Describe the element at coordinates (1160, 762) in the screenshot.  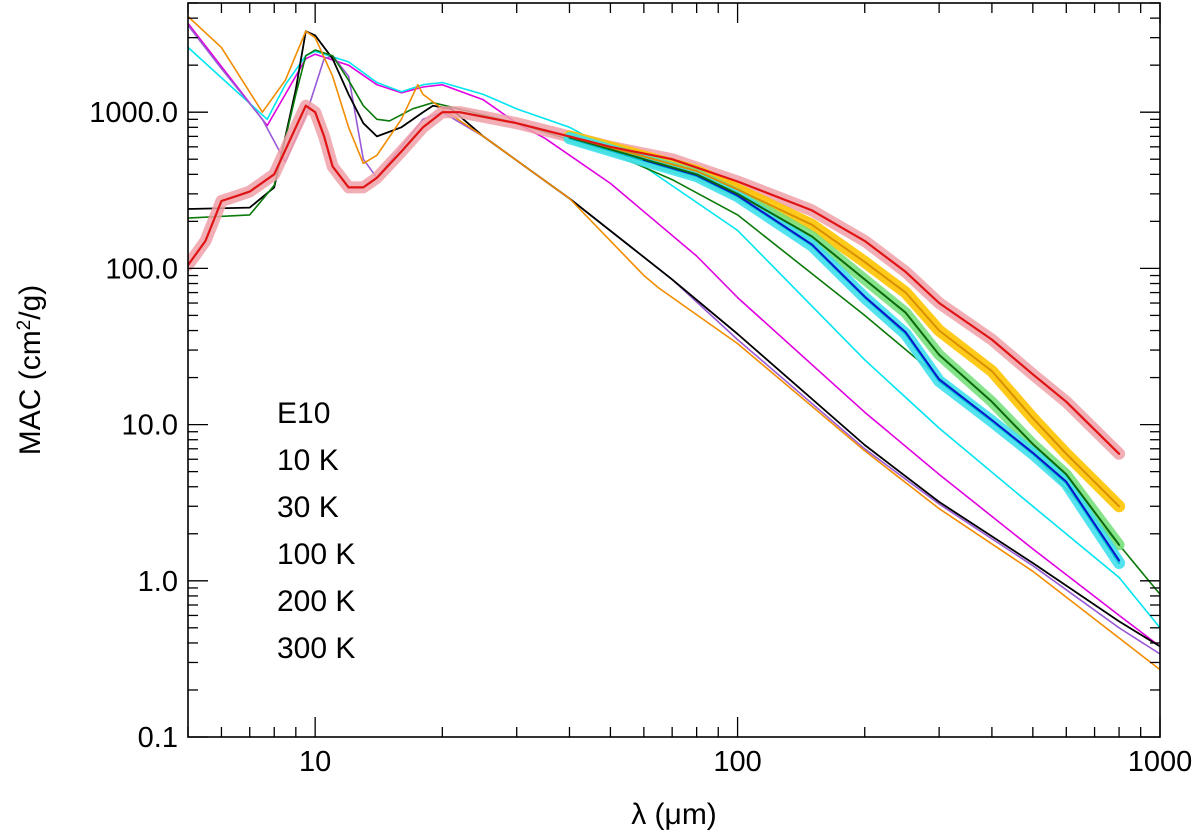
I see `x-tick-label-1000: 1000` at that location.